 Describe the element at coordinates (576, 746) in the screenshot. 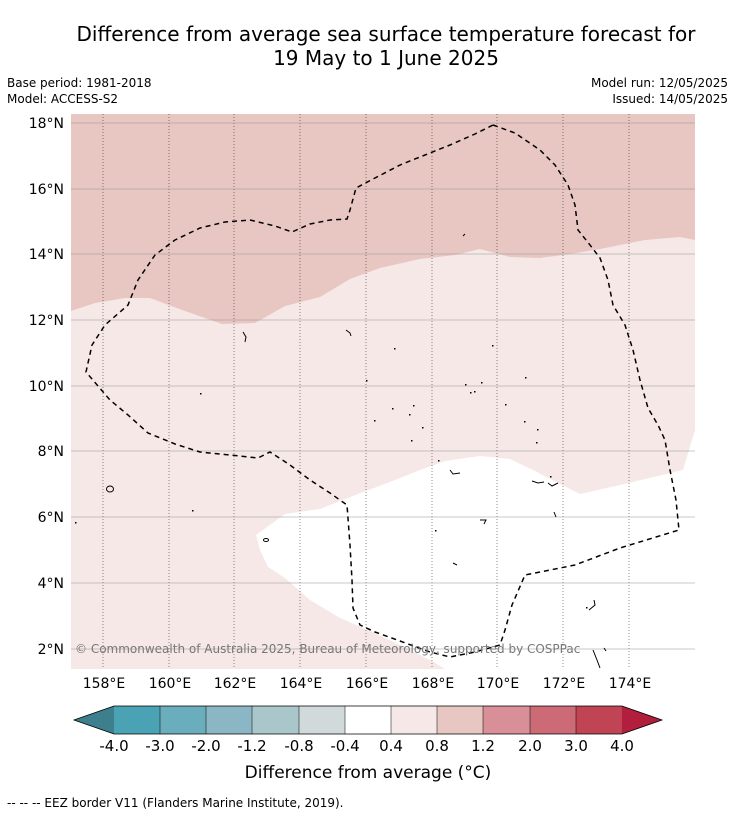

I see `colorbar-label: 3.0` at that location.